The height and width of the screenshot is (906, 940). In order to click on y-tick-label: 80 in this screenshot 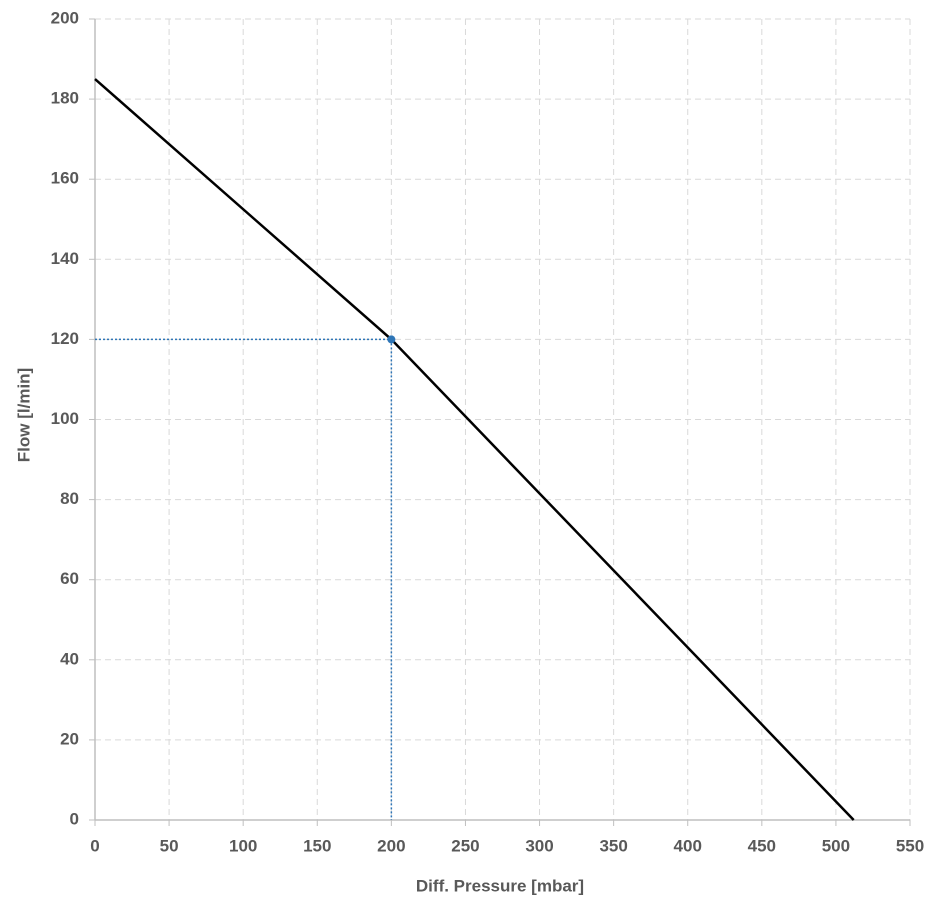, I will do `click(69, 498)`.